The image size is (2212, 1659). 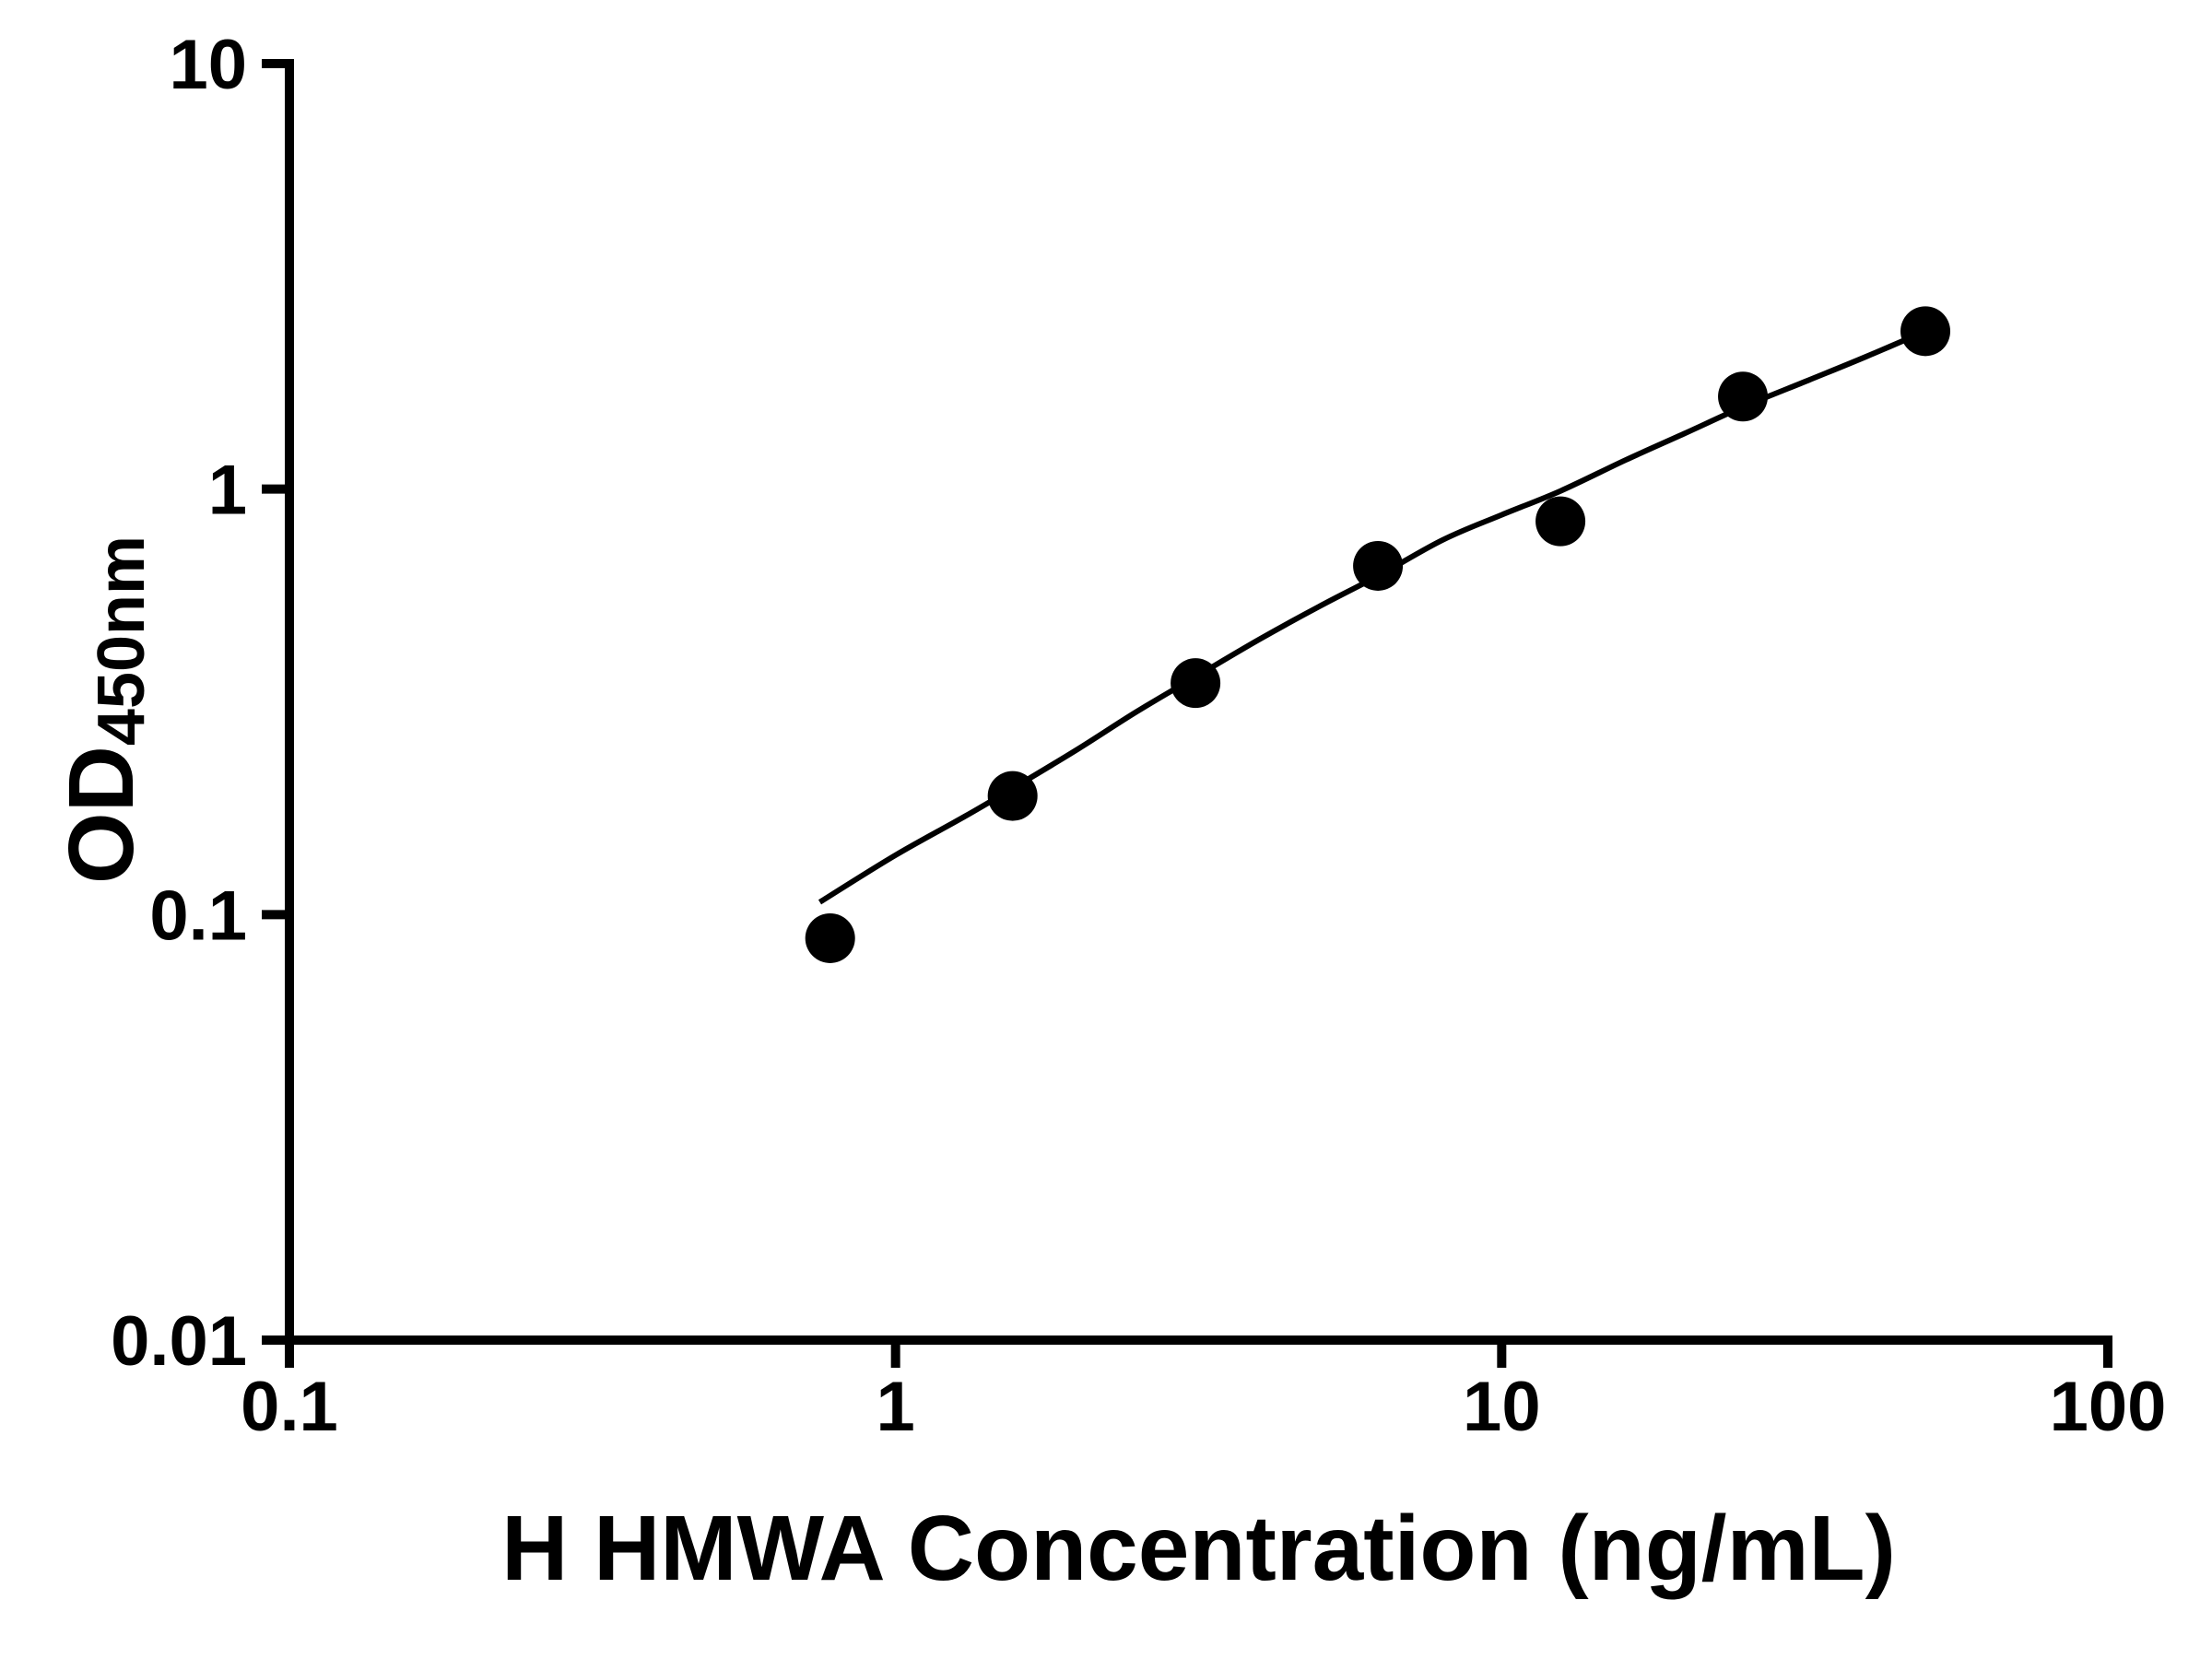 What do you see at coordinates (1198, 1548) in the screenshot?
I see `x-axis-title: H HMWA Concentration (ng/mL)` at bounding box center [1198, 1548].